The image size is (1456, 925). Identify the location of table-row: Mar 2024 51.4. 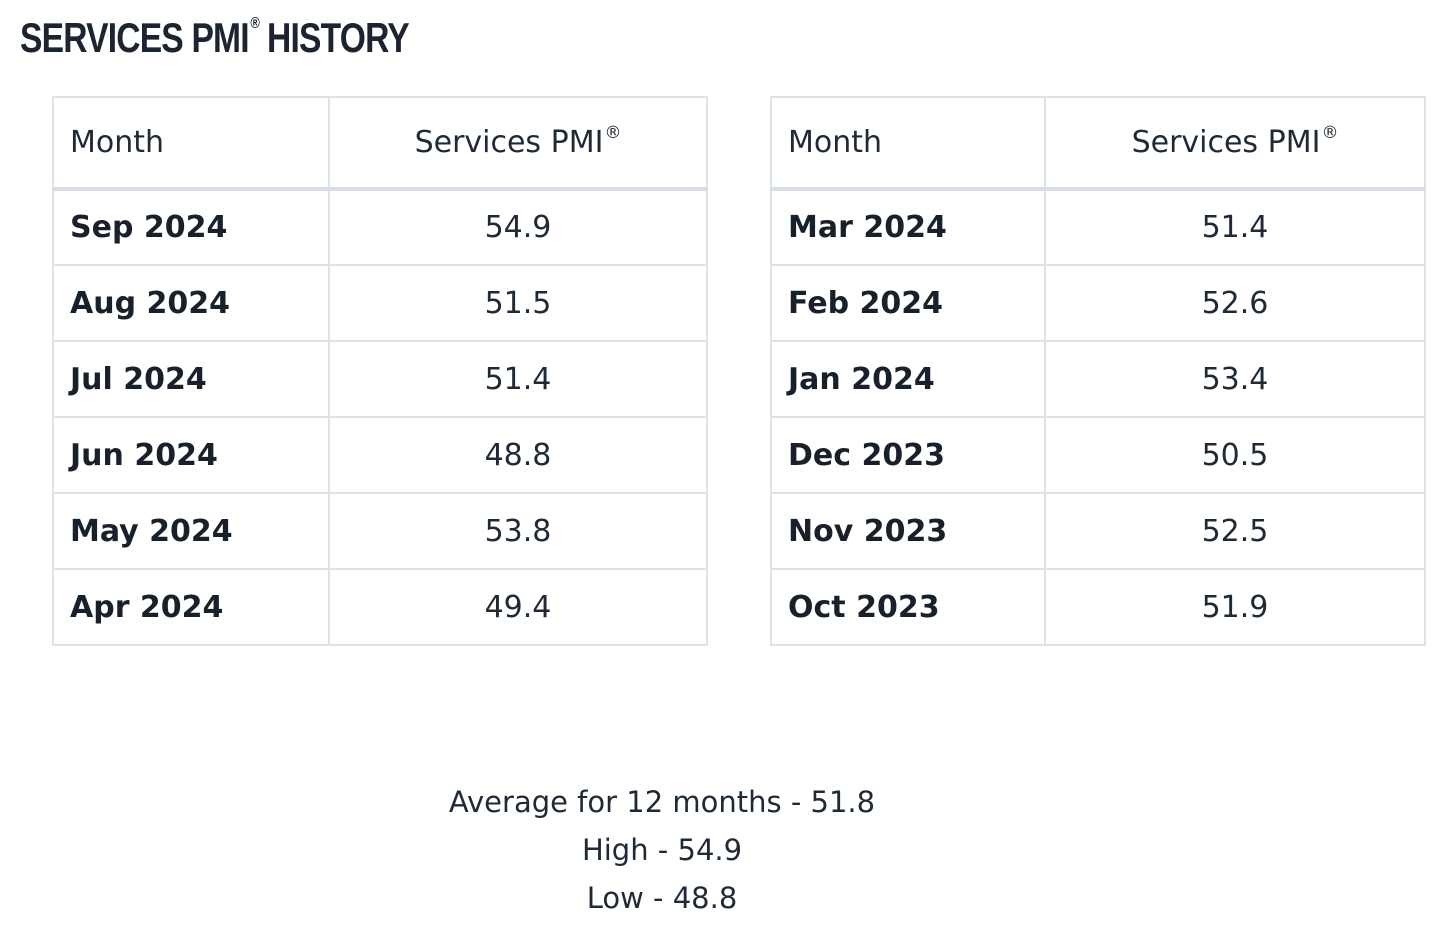
(1098, 227).